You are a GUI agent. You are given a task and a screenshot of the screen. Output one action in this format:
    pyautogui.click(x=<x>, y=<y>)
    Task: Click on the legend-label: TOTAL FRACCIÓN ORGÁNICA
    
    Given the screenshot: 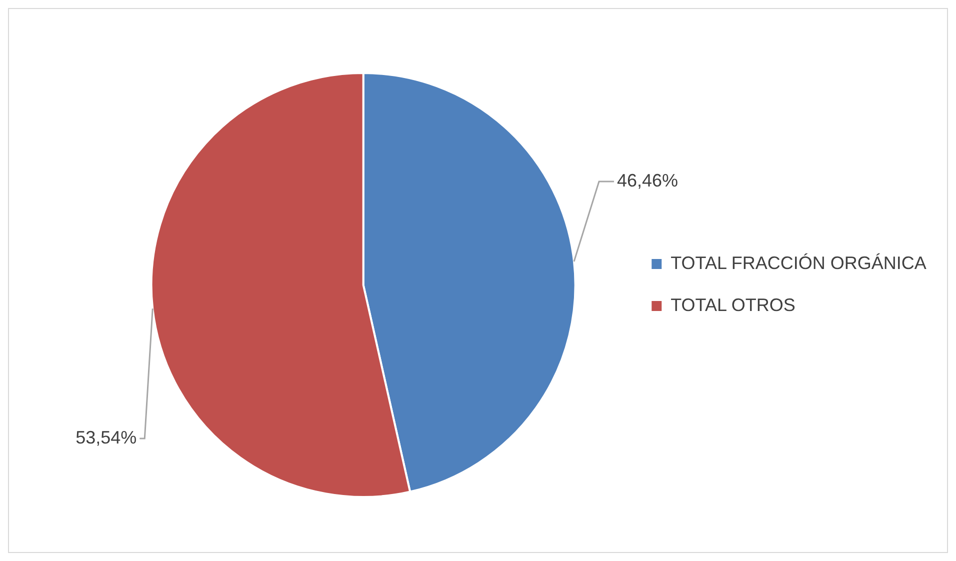 What is the action you would take?
    pyautogui.click(x=798, y=262)
    